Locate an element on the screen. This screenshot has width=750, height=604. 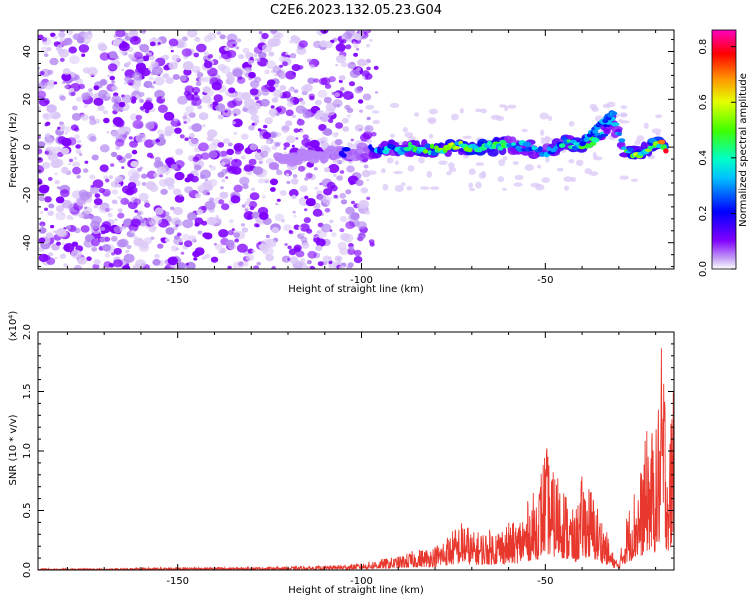
x-tick-label: -50 is located at coordinates (545, 280).